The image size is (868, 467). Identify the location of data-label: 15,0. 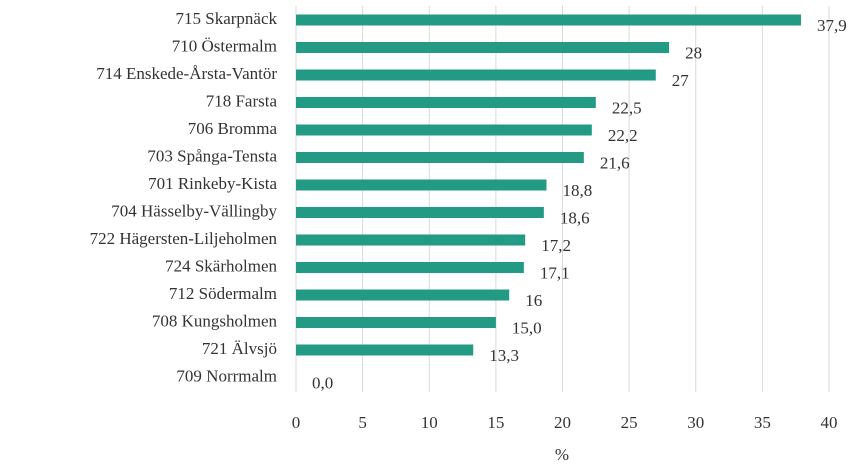
(527, 327).